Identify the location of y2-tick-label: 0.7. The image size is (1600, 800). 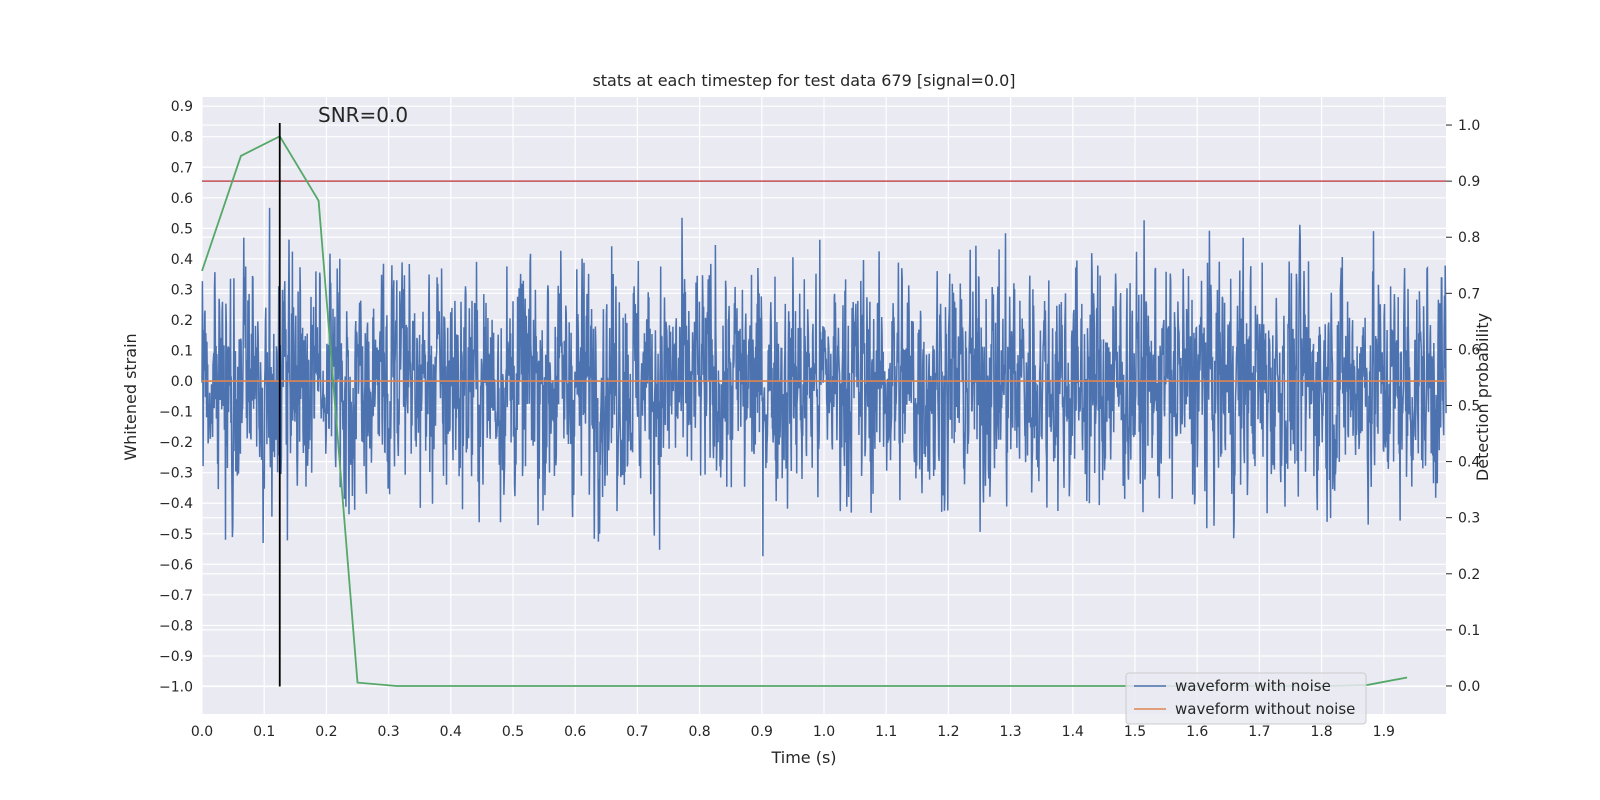
(1469, 294).